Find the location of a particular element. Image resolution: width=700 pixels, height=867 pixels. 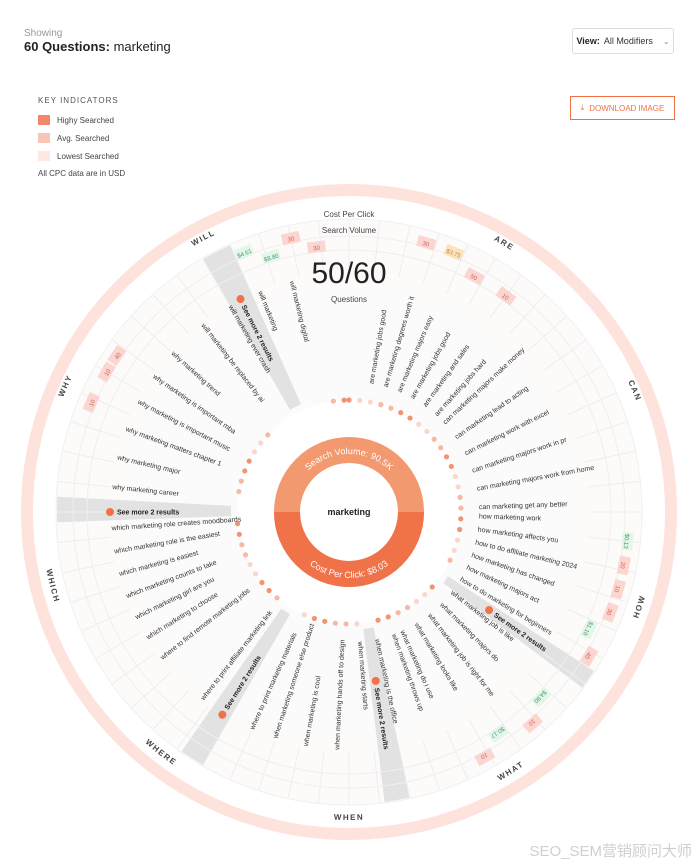

cpc-cell: 30 is located at coordinates (610, 612).